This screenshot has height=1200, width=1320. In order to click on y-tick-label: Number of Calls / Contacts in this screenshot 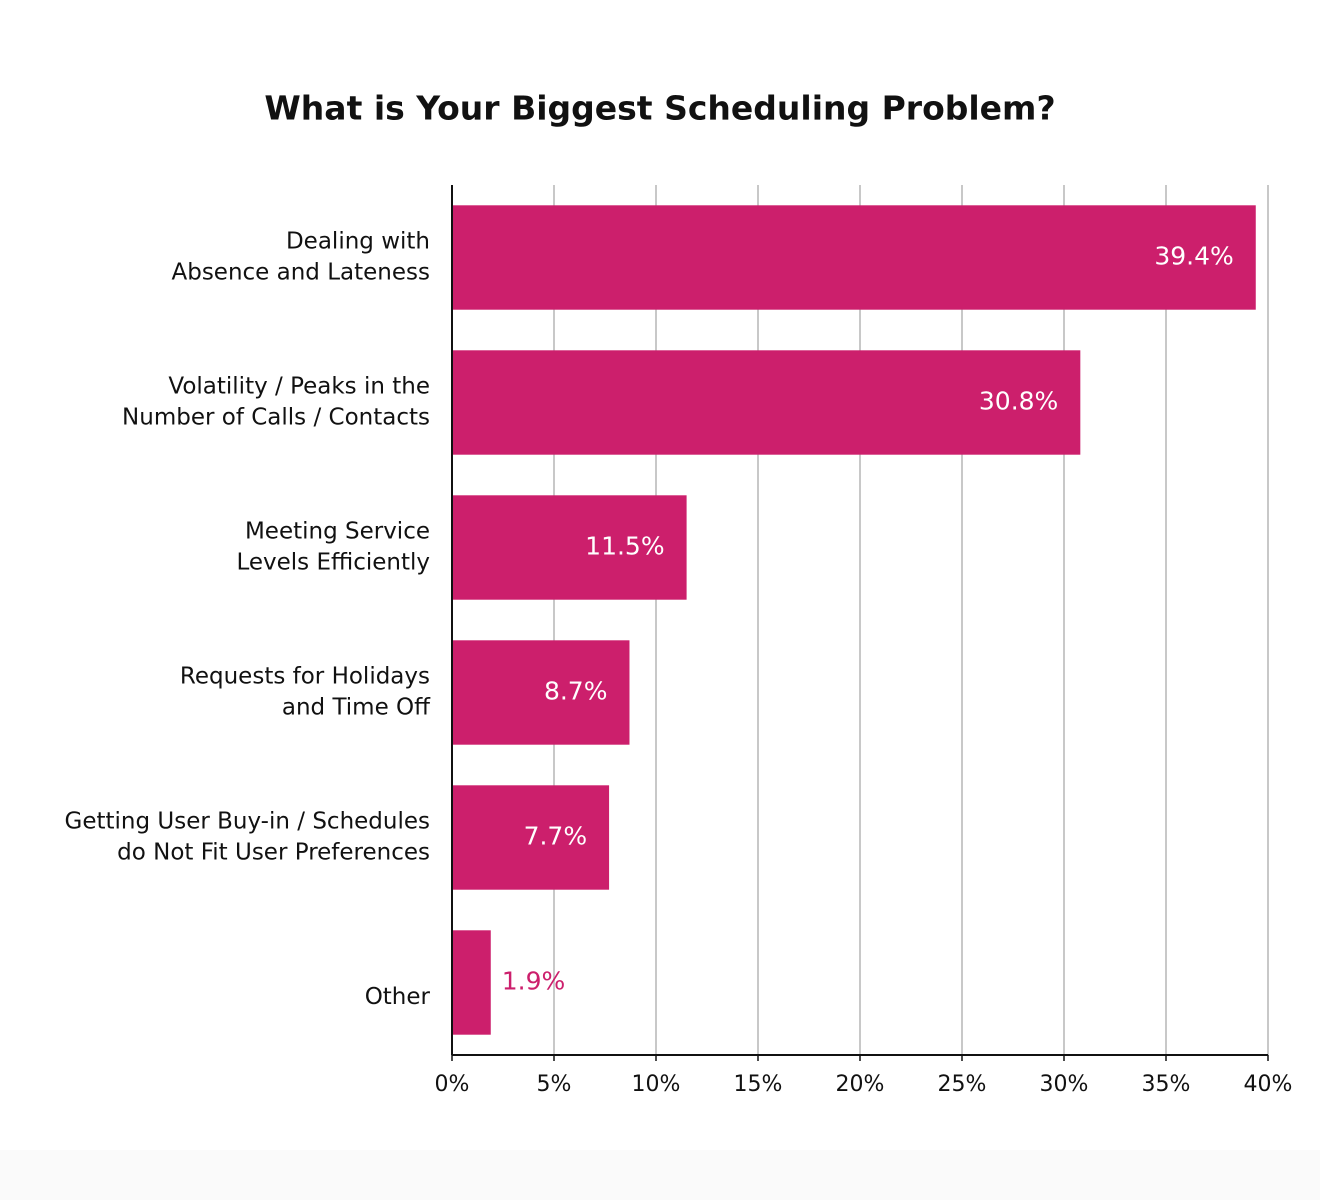, I will do `click(276, 418)`.